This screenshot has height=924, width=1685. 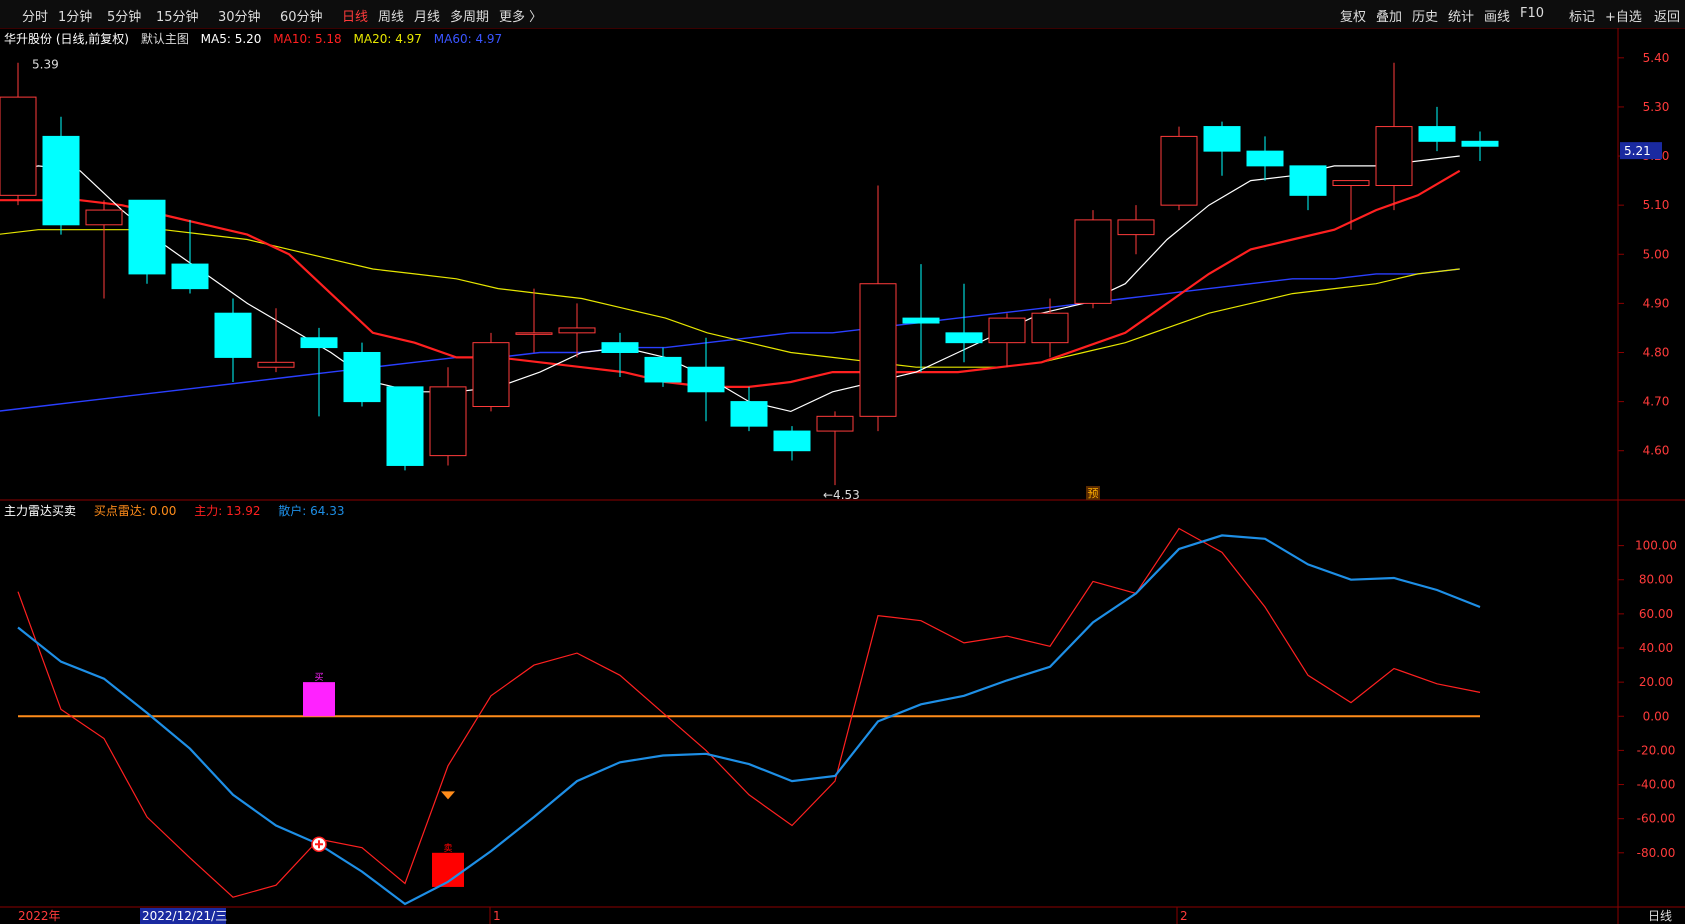 What do you see at coordinates (1656, 402) in the screenshot?
I see `price-tick-label-7: 4.70` at bounding box center [1656, 402].